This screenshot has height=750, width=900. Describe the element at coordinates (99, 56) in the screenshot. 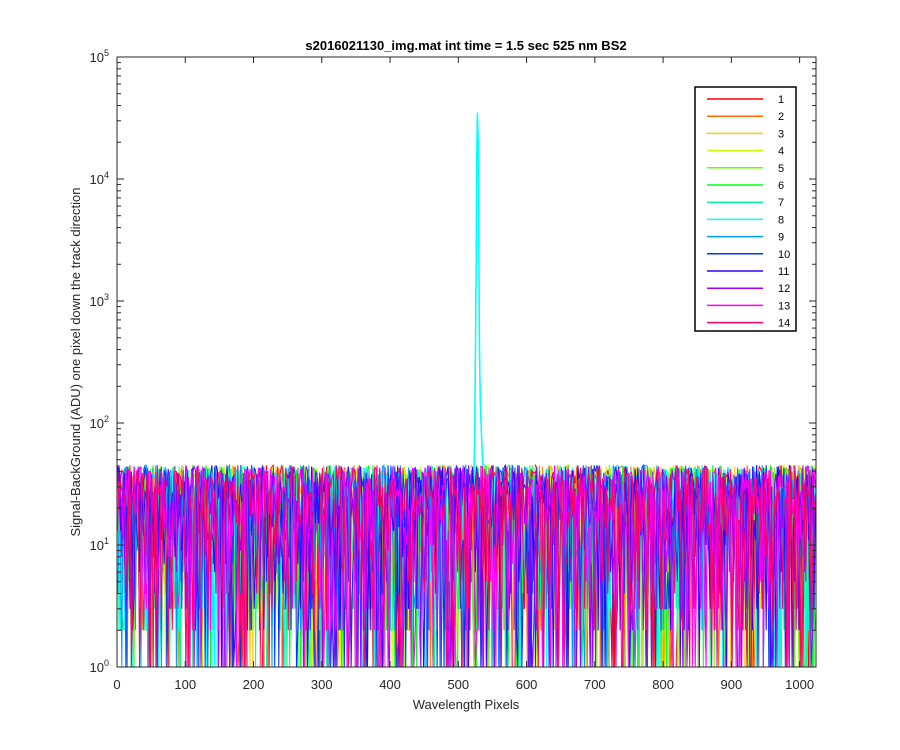

I see `y-tick-label: 10⁵` at that location.